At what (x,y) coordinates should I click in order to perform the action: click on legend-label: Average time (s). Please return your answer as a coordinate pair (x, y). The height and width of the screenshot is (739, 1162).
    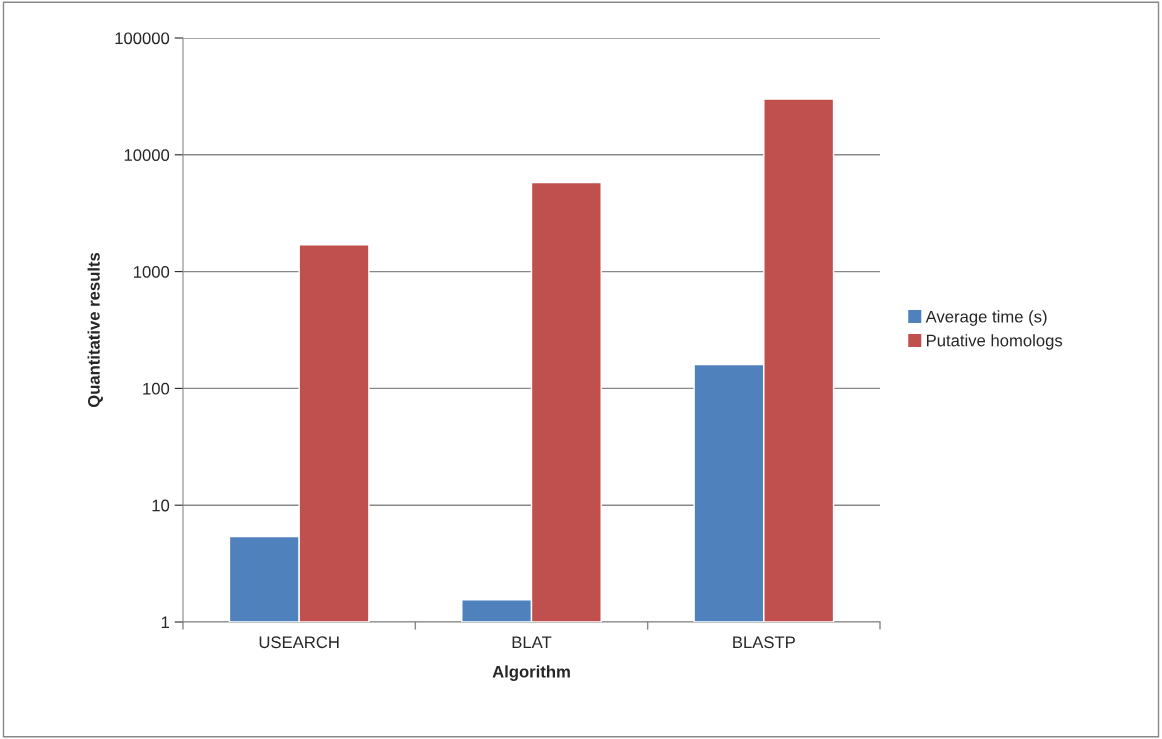
    Looking at the image, I should click on (986, 318).